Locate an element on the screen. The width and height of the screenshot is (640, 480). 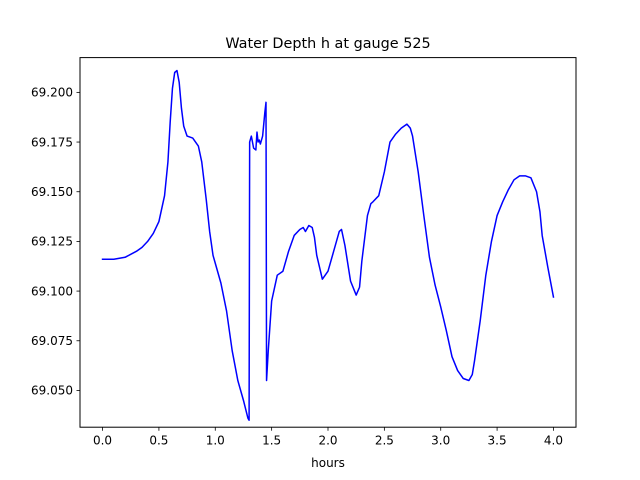
x-tick-label: 0.0 is located at coordinates (102, 441).